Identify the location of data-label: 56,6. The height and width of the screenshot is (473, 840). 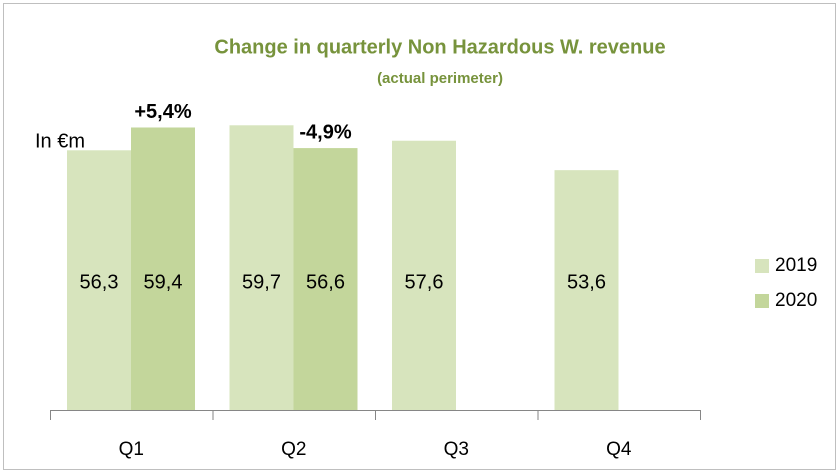
(325, 282).